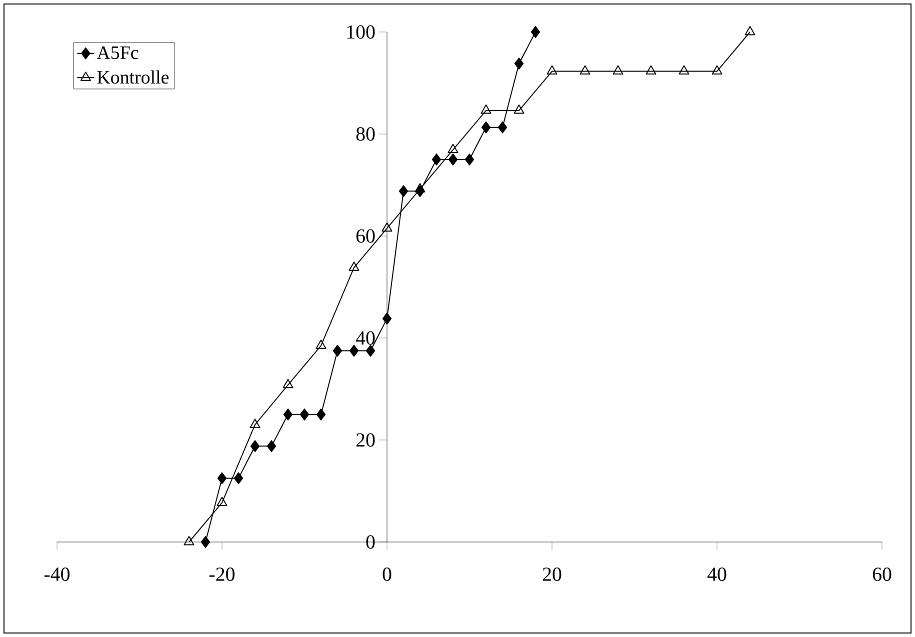  Describe the element at coordinates (222, 574) in the screenshot. I see `x-tick-label: -20` at that location.